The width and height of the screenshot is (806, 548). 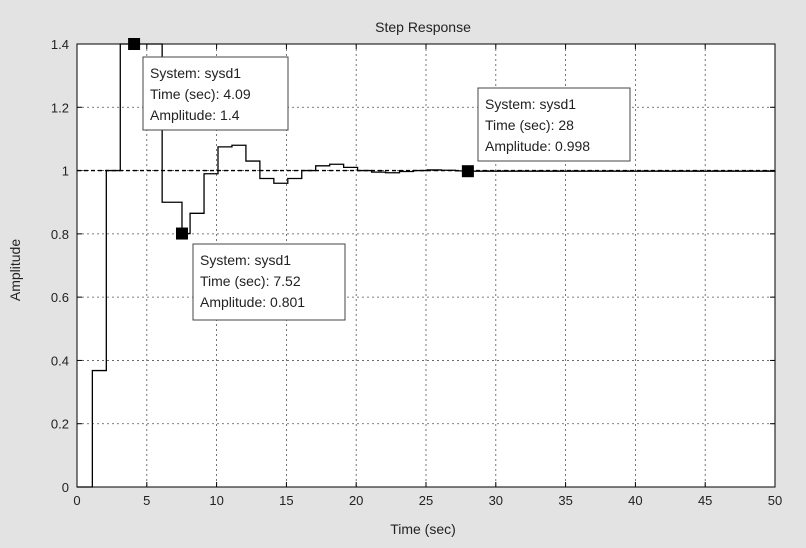 What do you see at coordinates (423, 27) in the screenshot?
I see `chart-title: Step Response` at bounding box center [423, 27].